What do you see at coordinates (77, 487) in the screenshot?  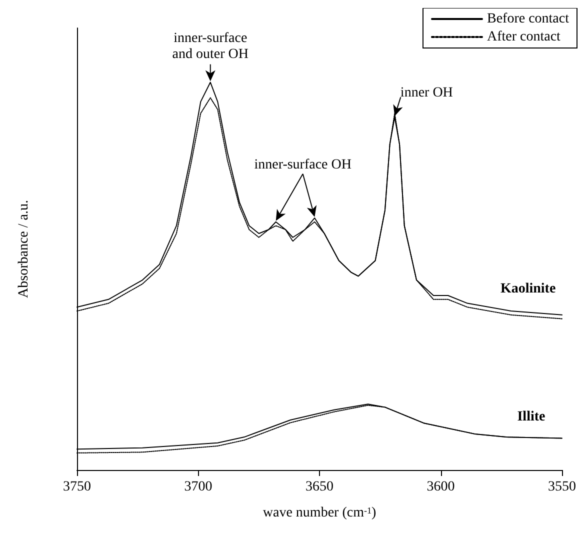 I see `x-tick-label: 3750` at bounding box center [77, 487].